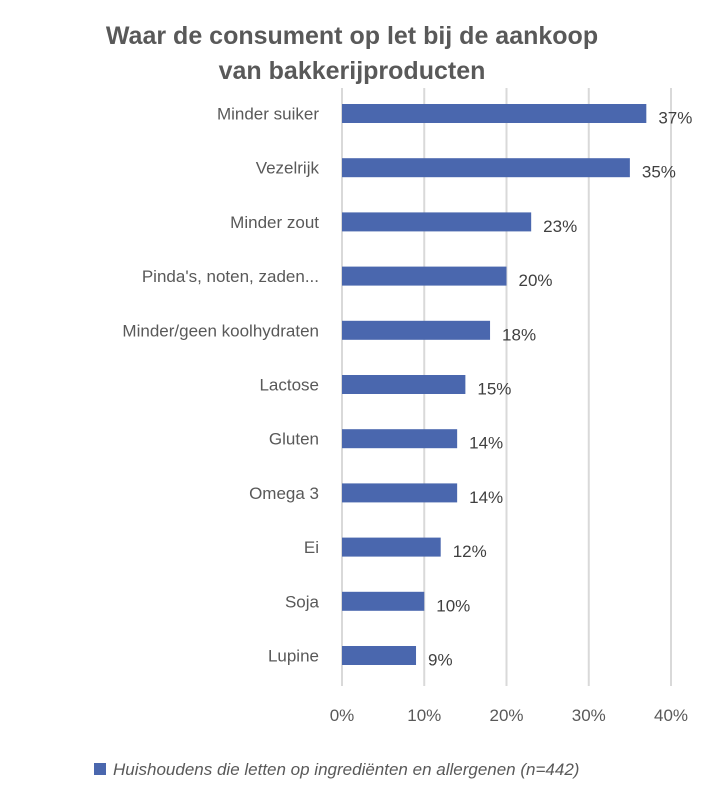 This screenshot has width=705, height=802. I want to click on category-label: Lupine, so click(293, 656).